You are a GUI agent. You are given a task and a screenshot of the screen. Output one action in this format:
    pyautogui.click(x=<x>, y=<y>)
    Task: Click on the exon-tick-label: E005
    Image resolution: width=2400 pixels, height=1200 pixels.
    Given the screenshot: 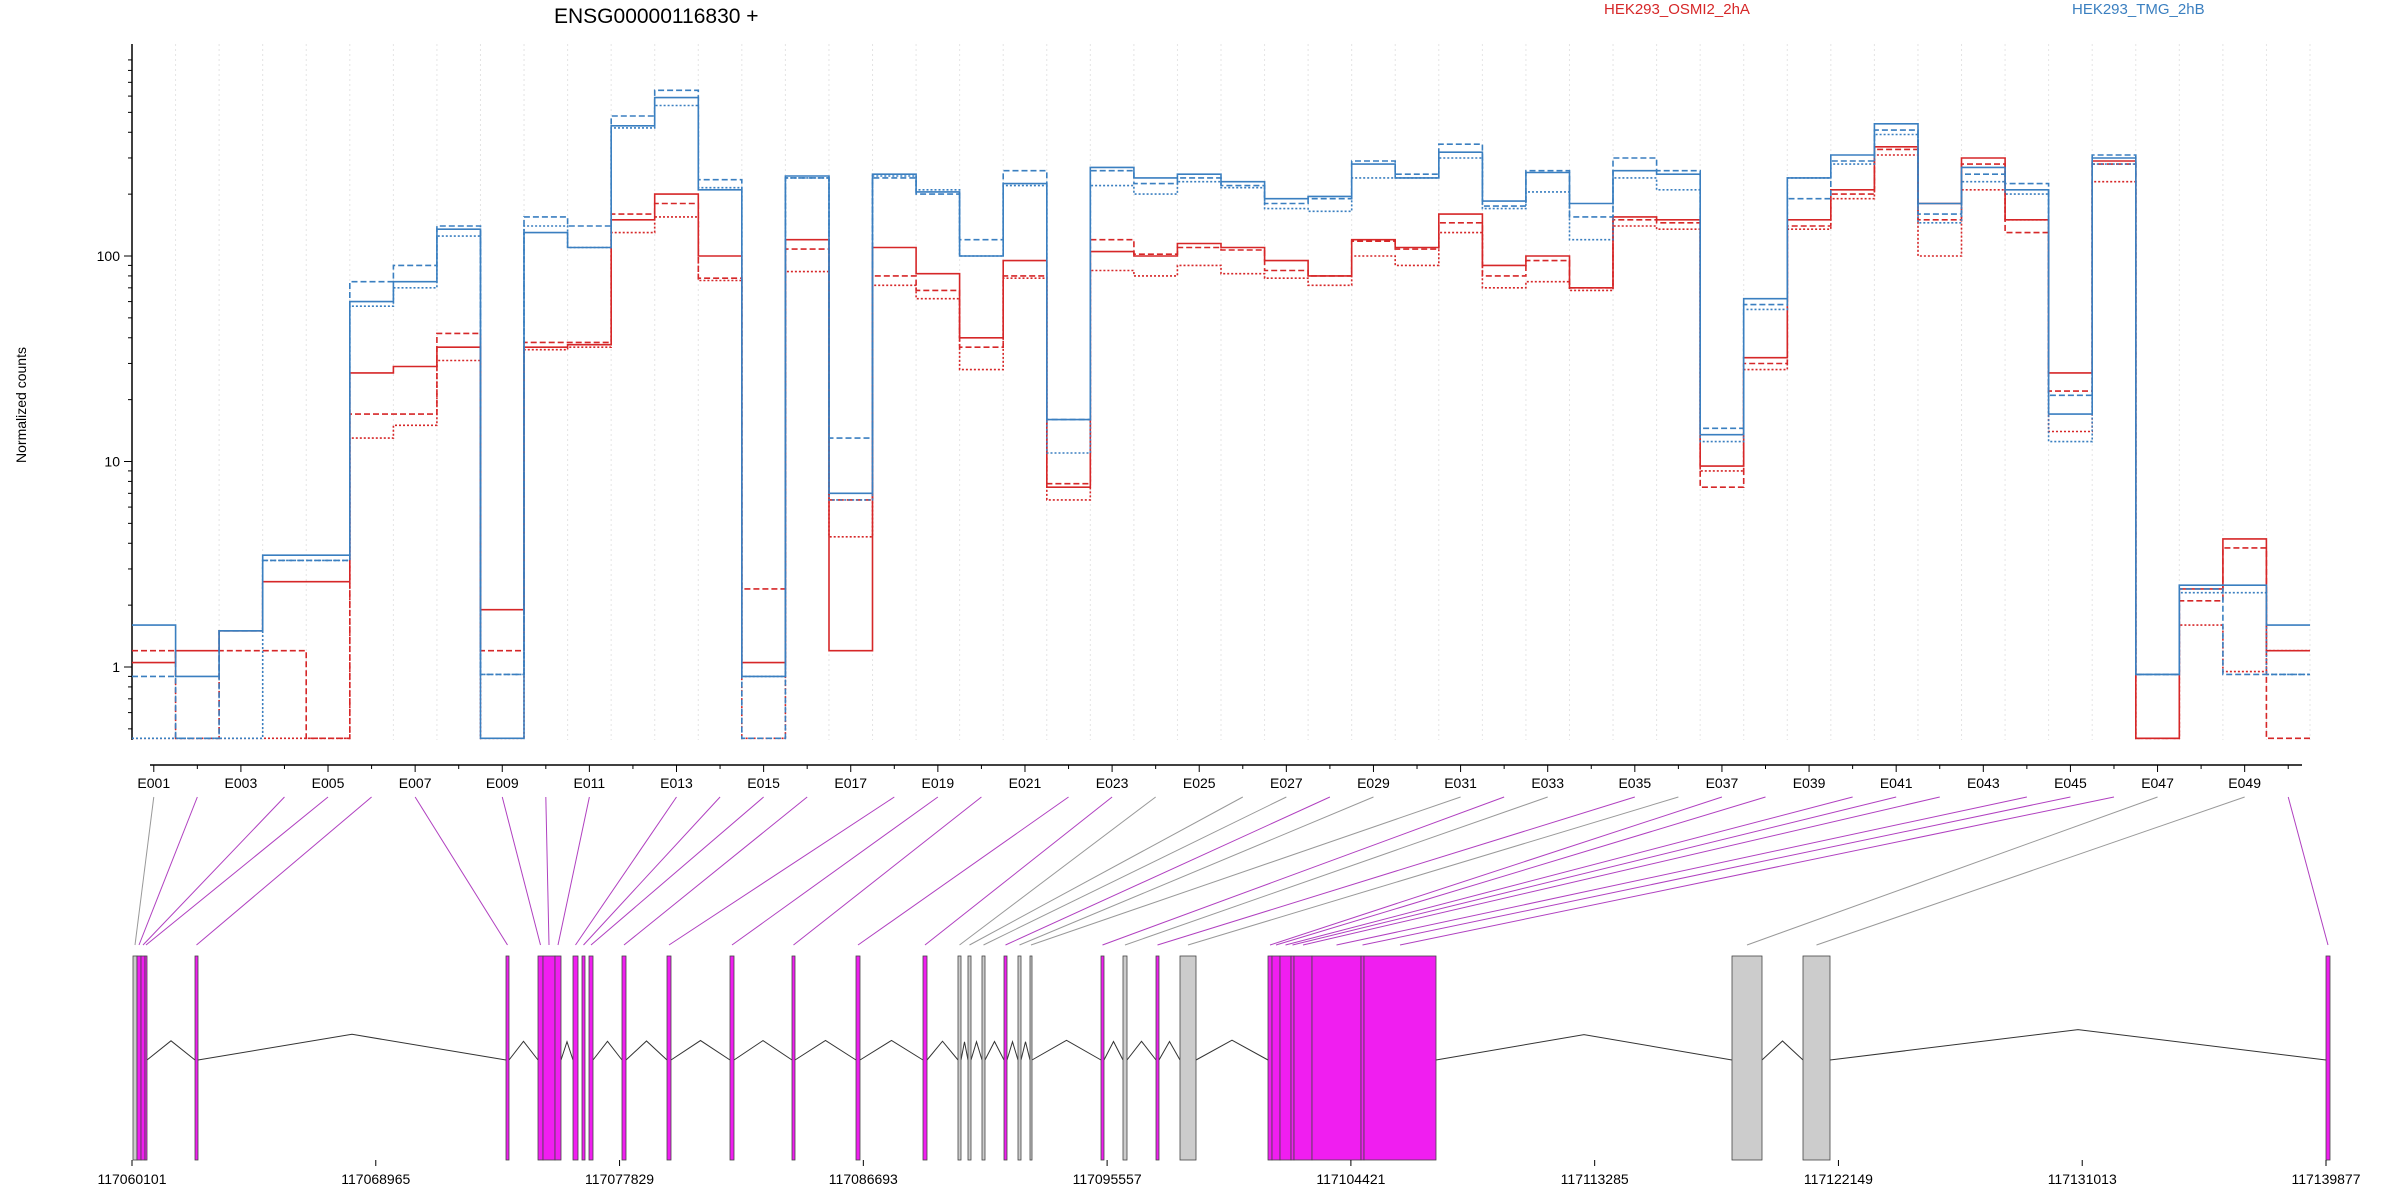 What is the action you would take?
    pyautogui.click(x=328, y=783)
    